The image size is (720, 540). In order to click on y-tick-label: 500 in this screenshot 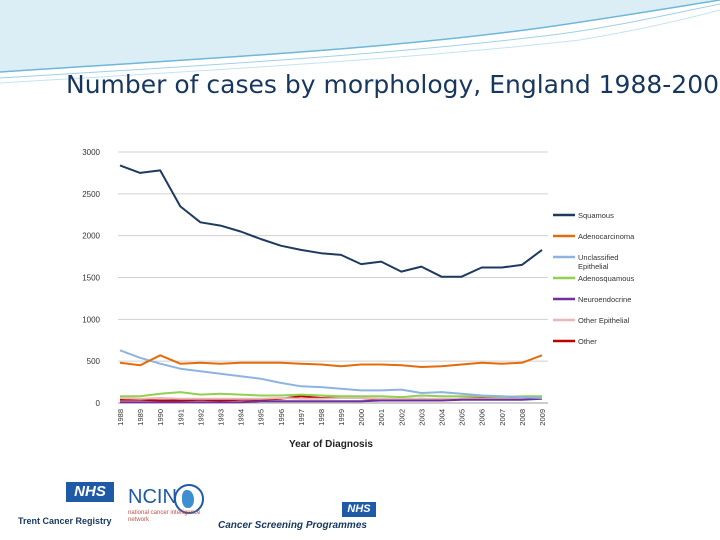, I will do `click(94, 361)`.